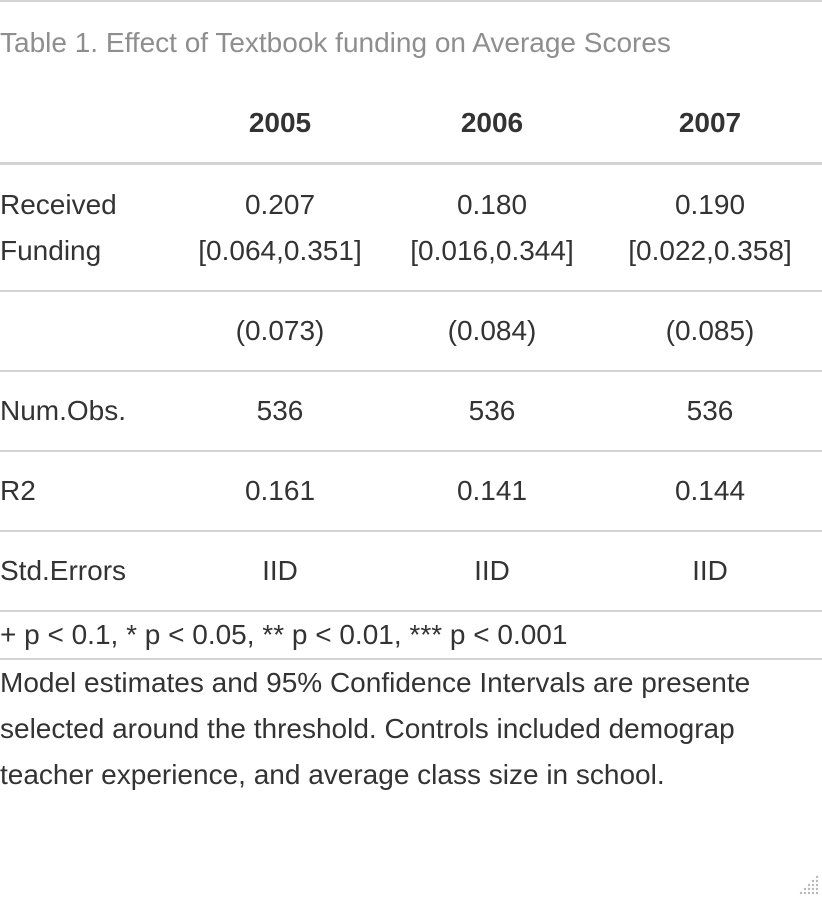 The width and height of the screenshot is (822, 900). What do you see at coordinates (87, 124) in the screenshot?
I see `column-header-blank` at bounding box center [87, 124].